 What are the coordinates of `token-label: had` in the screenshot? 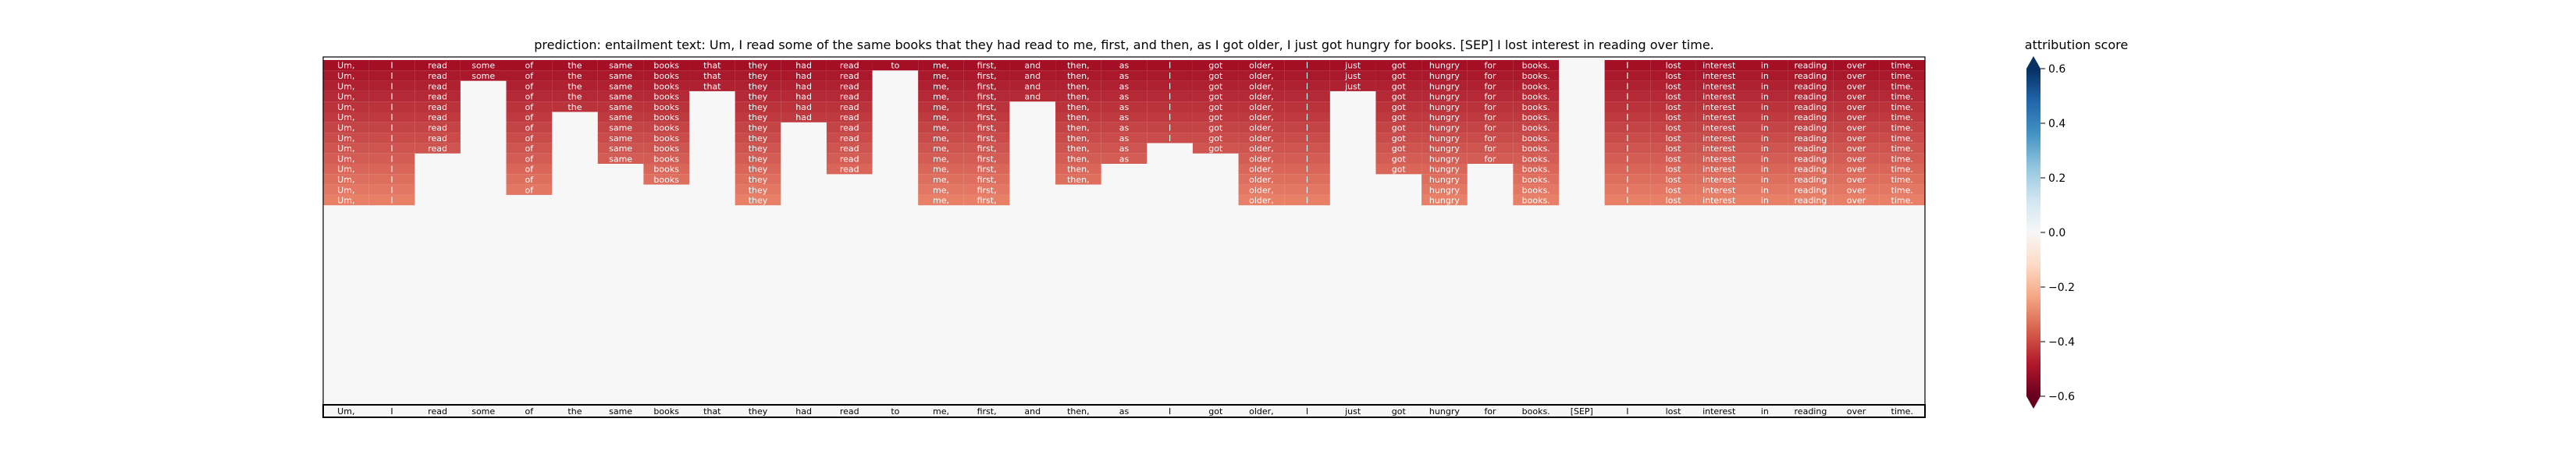 It's located at (803, 117).